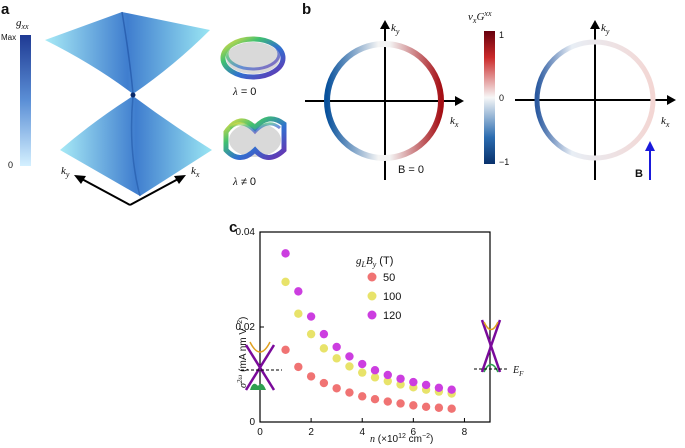 Image resolution: width=685 pixels, height=448 pixels. Describe the element at coordinates (639, 174) in the screenshot. I see `field-arrow-label: B` at that location.